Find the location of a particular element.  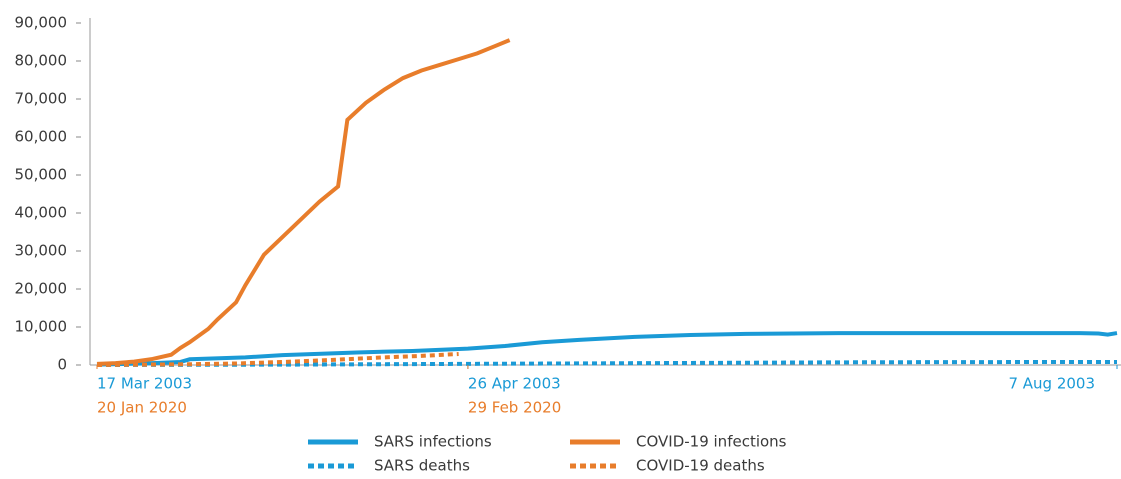

y-tick-label: 30,000 is located at coordinates (41, 251).